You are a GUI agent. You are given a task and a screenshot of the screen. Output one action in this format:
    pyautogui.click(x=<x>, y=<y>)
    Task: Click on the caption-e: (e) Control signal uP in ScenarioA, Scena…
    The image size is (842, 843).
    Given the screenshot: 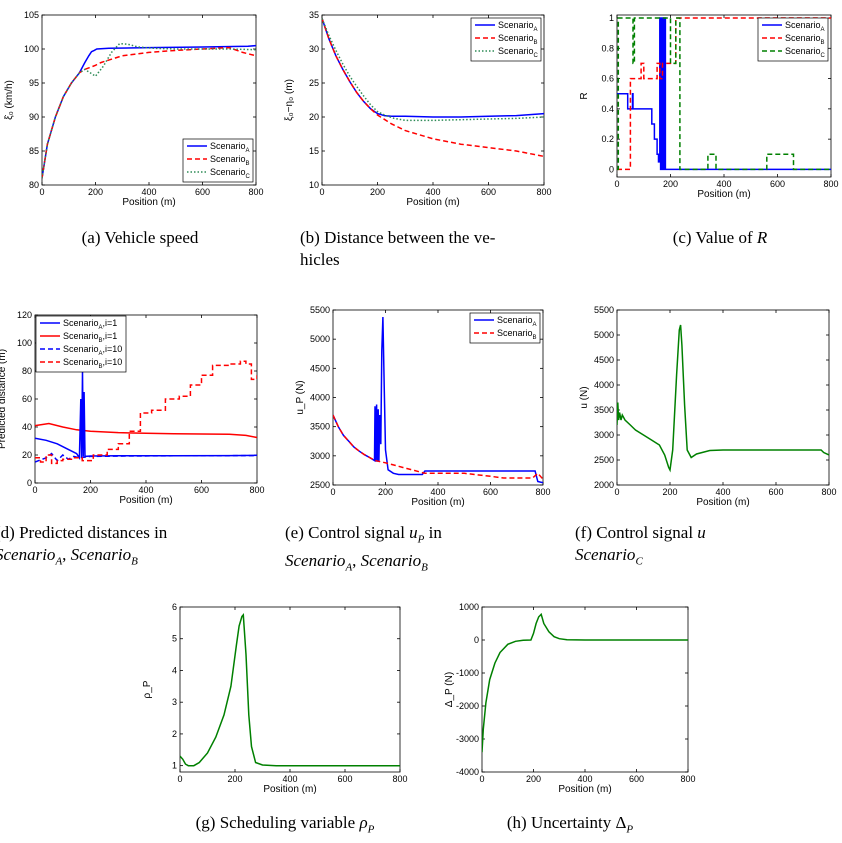 What is the action you would take?
    pyautogui.click(x=363, y=548)
    